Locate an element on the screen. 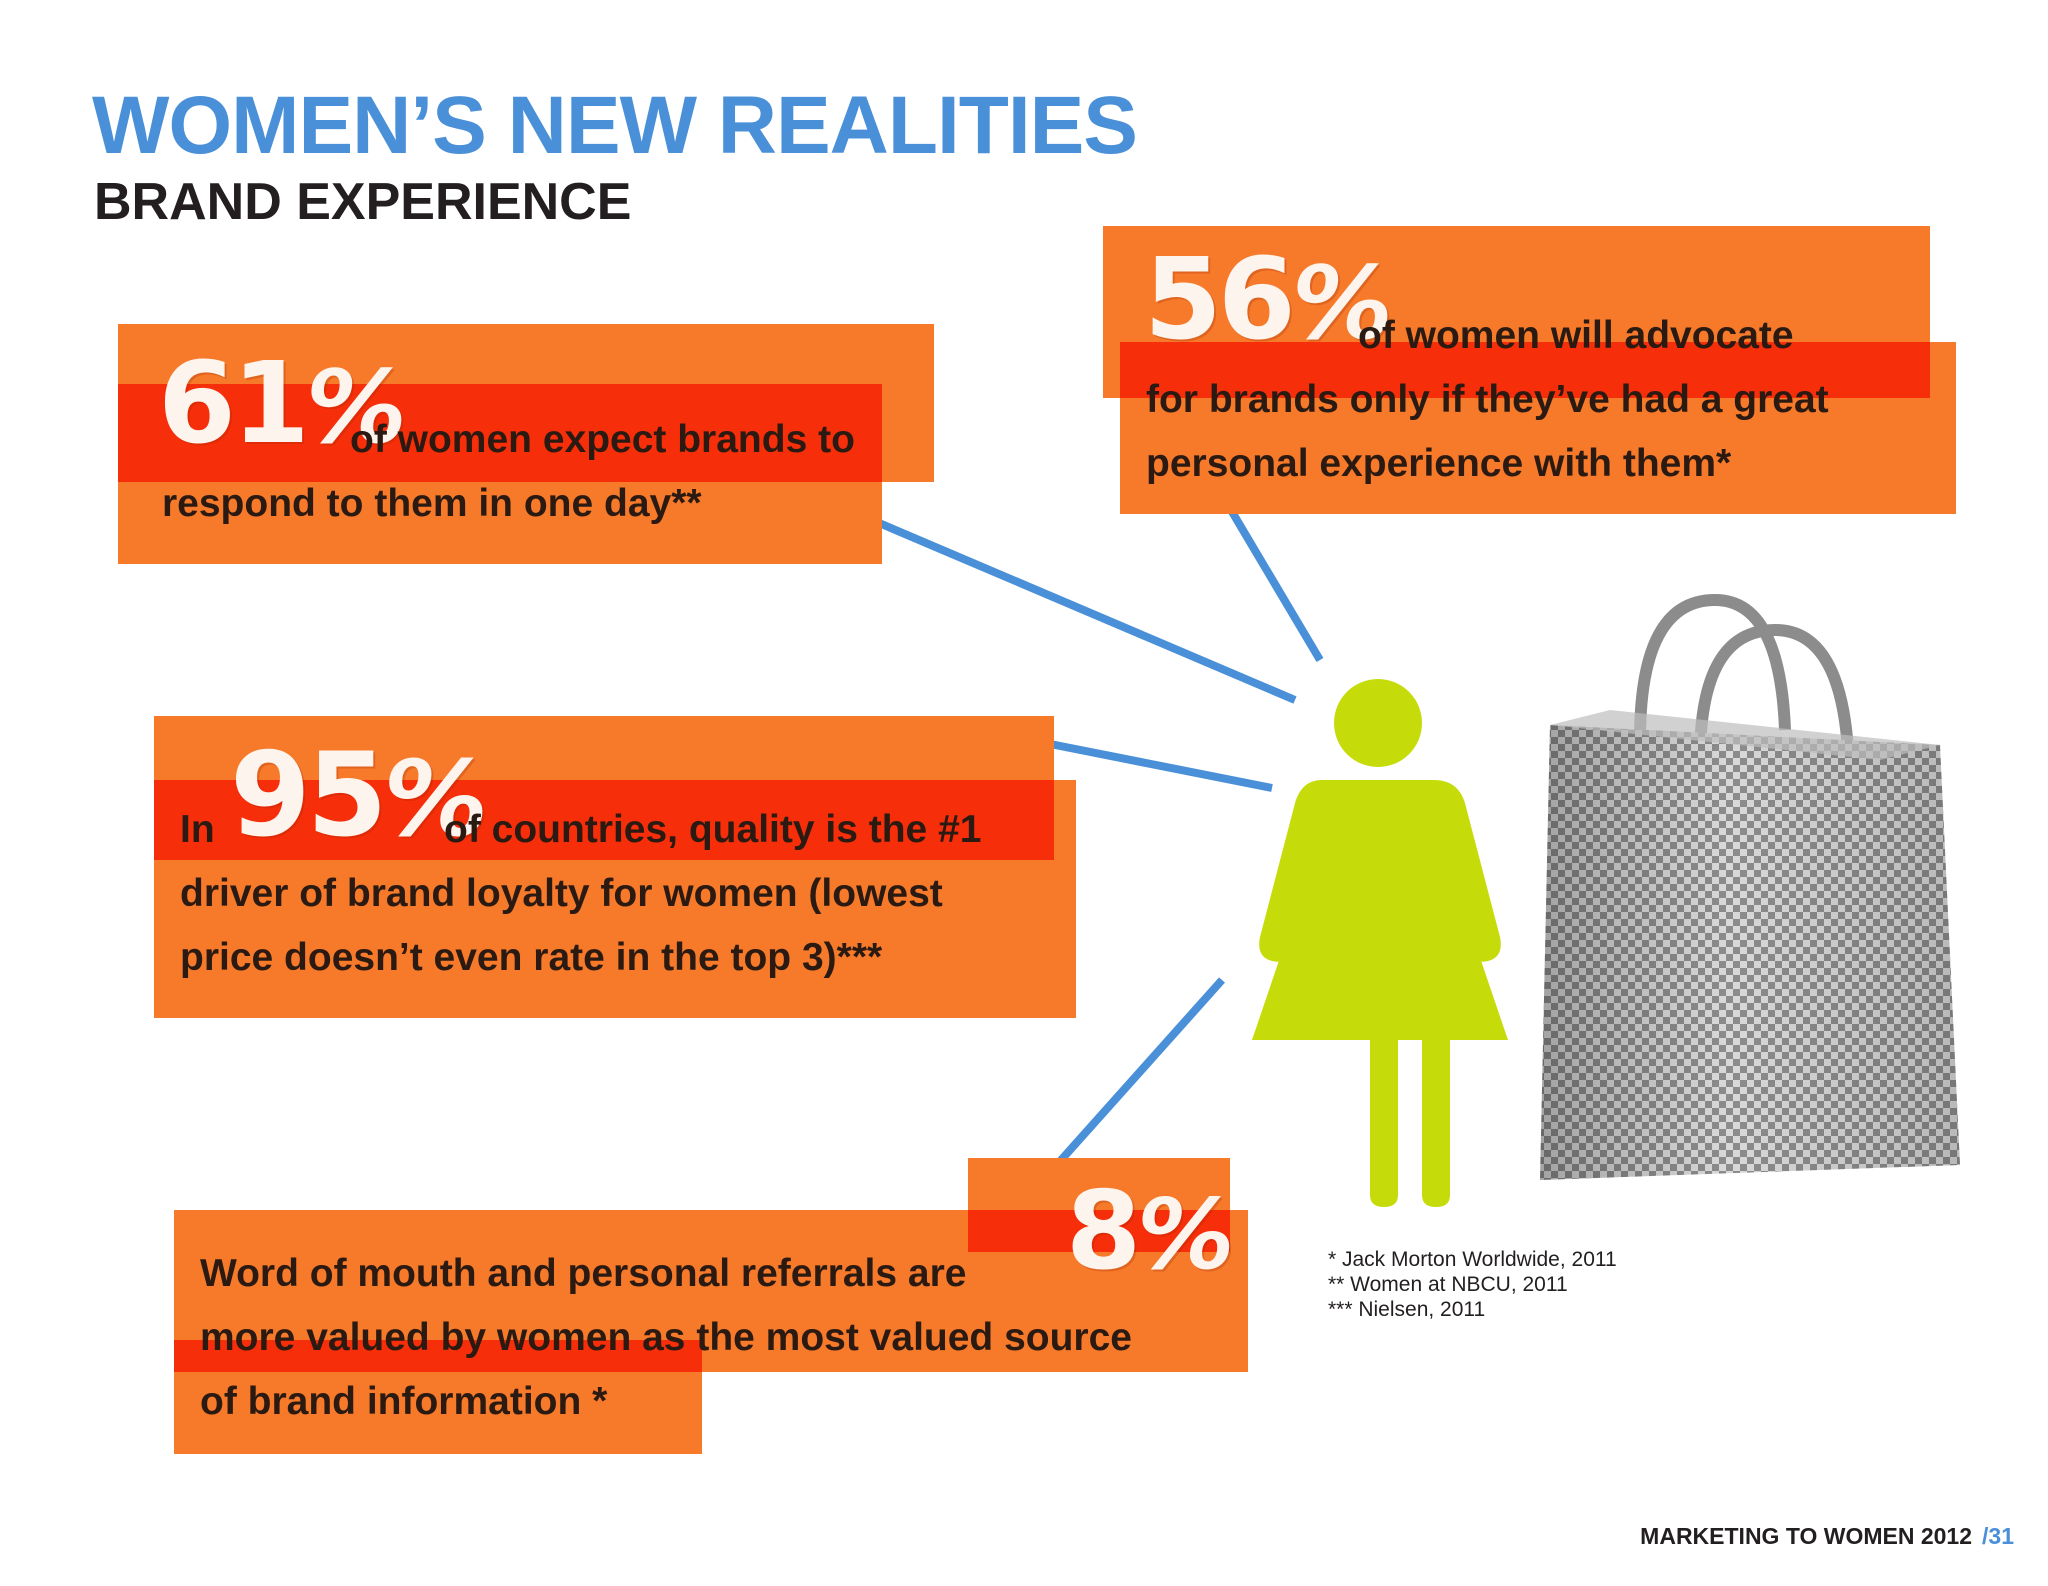 This screenshot has width=2048, height=1586. stat-95-figure: 95% is located at coordinates (359, 796).